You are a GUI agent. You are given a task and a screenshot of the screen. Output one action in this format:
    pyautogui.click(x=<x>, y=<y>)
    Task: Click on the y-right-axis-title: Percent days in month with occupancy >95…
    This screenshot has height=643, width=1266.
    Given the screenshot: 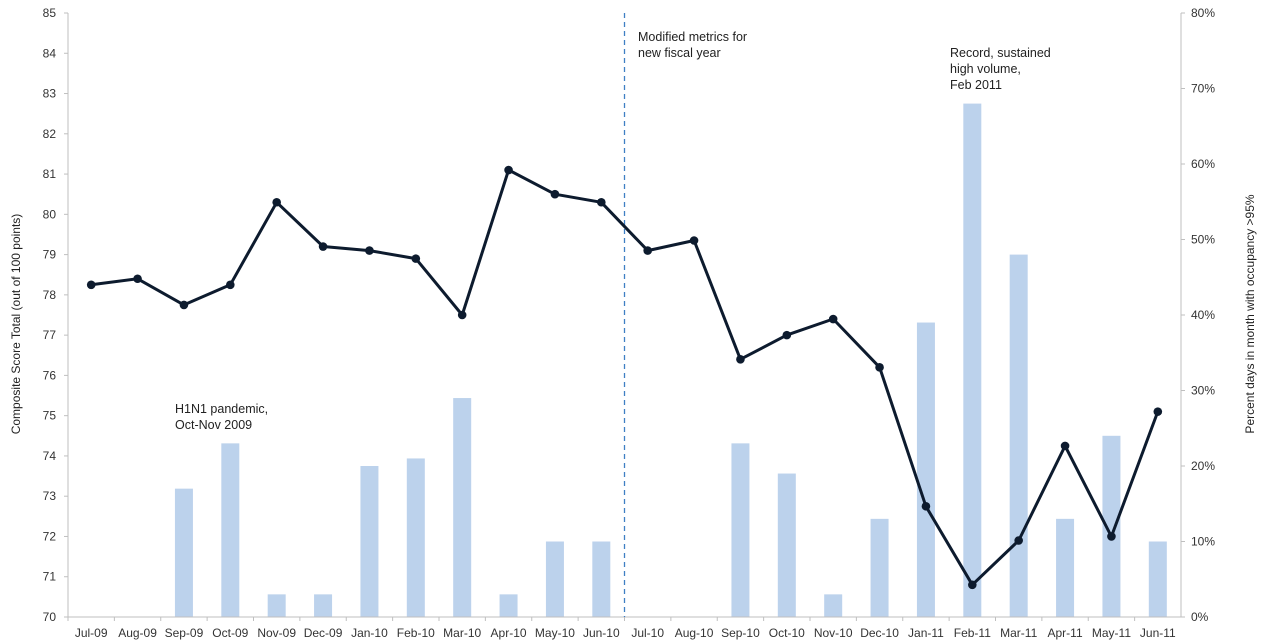 What is the action you would take?
    pyautogui.click(x=1250, y=313)
    